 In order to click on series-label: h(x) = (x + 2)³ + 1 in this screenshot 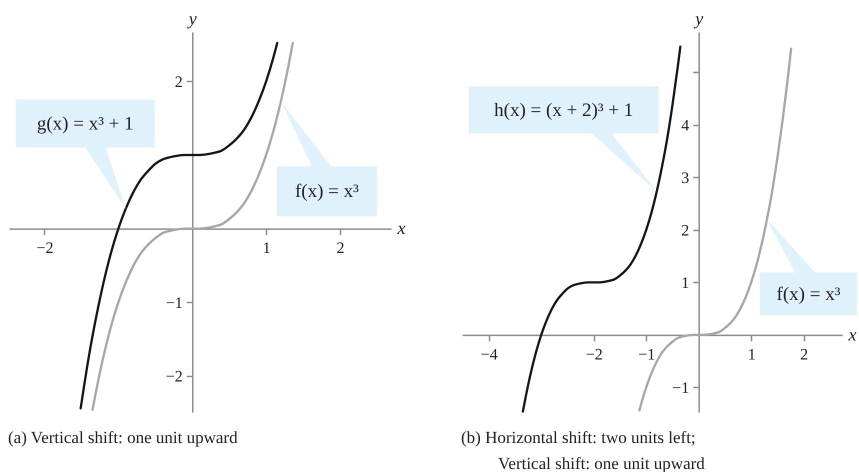, I will do `click(564, 111)`.